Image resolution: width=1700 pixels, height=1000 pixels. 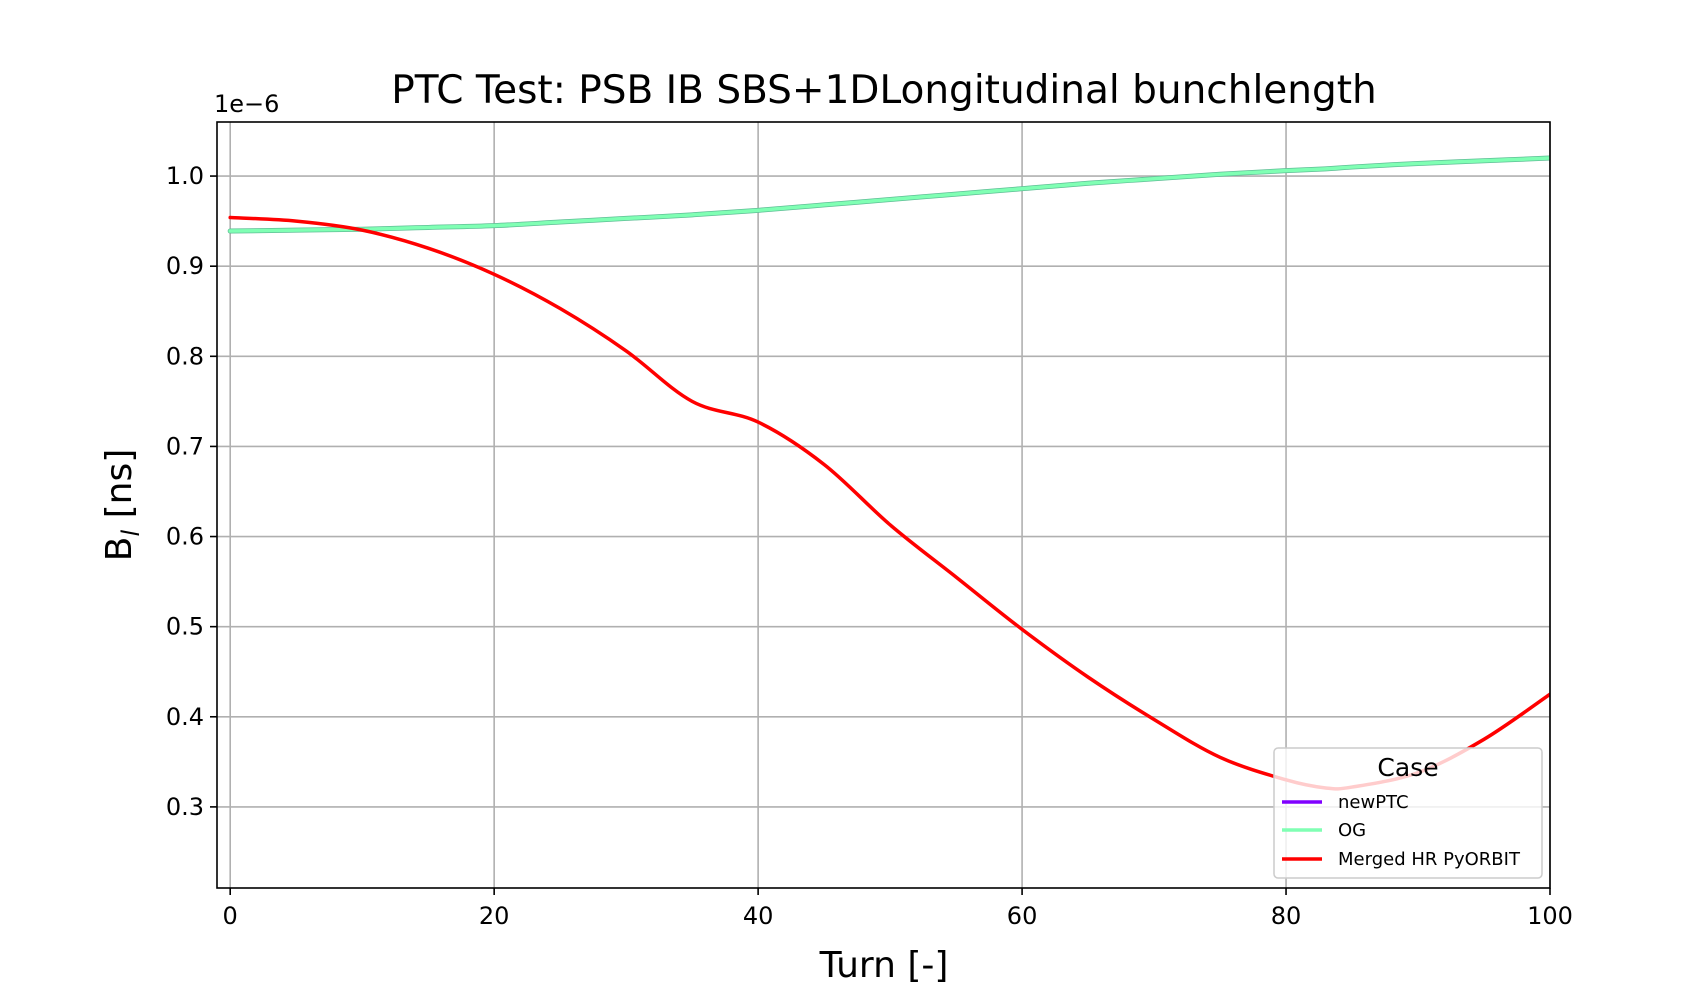 What do you see at coordinates (494, 916) in the screenshot?
I see `x-tick-label: 20` at bounding box center [494, 916].